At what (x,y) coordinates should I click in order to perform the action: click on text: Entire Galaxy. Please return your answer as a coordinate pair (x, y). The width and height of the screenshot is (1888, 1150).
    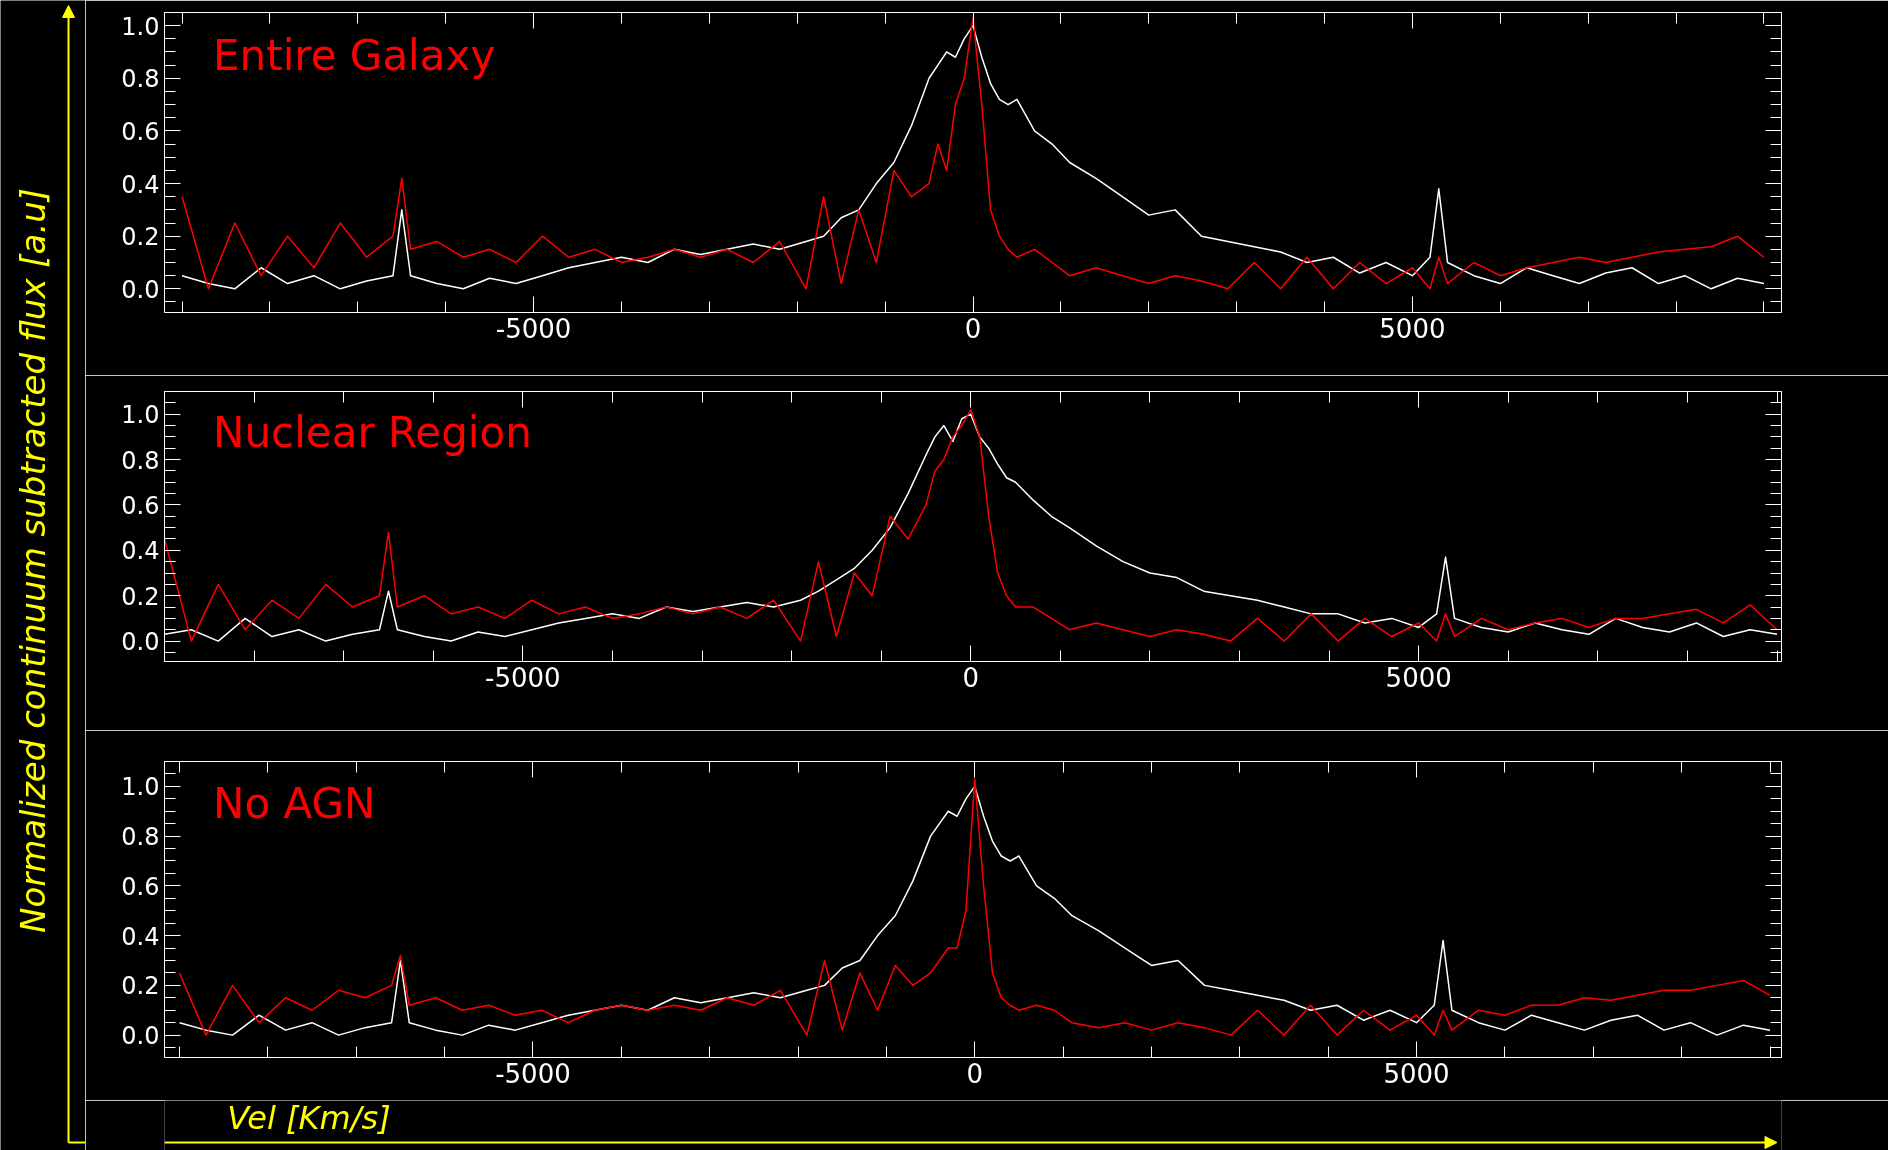
    Looking at the image, I should click on (354, 55).